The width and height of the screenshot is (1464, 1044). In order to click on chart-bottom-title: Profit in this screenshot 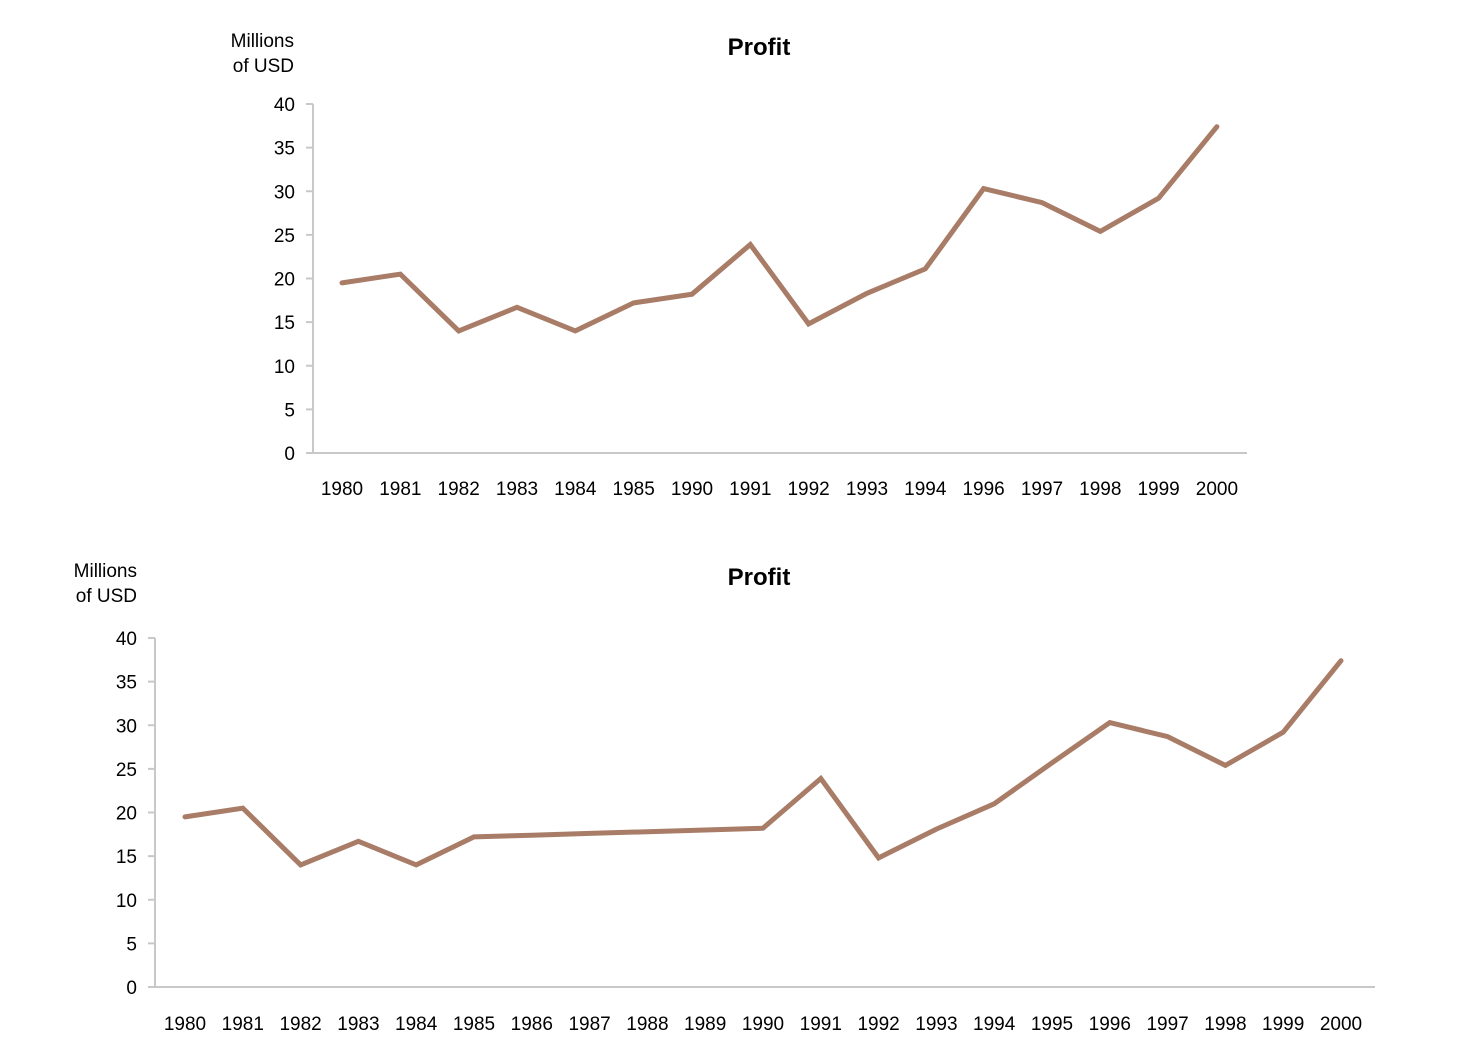, I will do `click(759, 577)`.